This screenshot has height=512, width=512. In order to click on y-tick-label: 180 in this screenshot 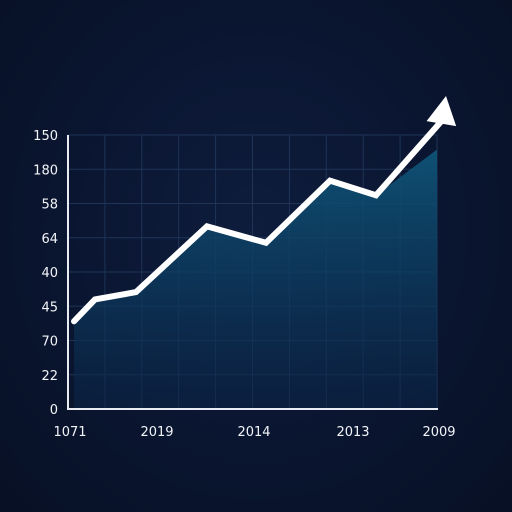, I will do `click(45, 170)`.